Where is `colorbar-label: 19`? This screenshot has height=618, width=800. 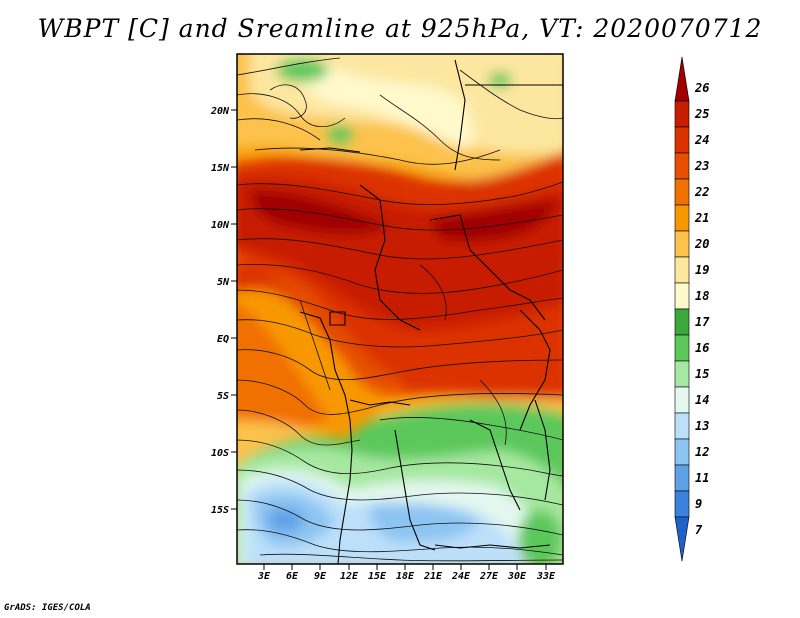
colorbar-label: 19 is located at coordinates (702, 270).